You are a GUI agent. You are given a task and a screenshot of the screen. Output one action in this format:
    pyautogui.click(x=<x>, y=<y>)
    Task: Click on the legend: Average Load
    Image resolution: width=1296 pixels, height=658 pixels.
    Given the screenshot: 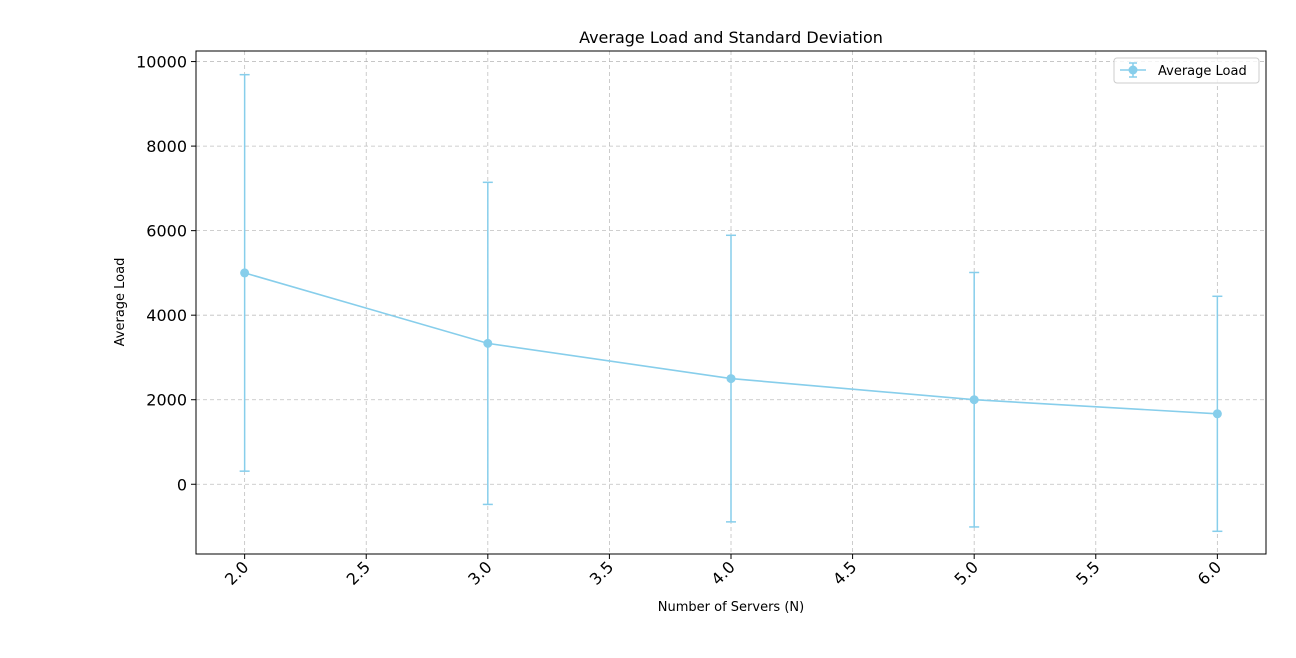 What is the action you would take?
    pyautogui.click(x=1186, y=70)
    